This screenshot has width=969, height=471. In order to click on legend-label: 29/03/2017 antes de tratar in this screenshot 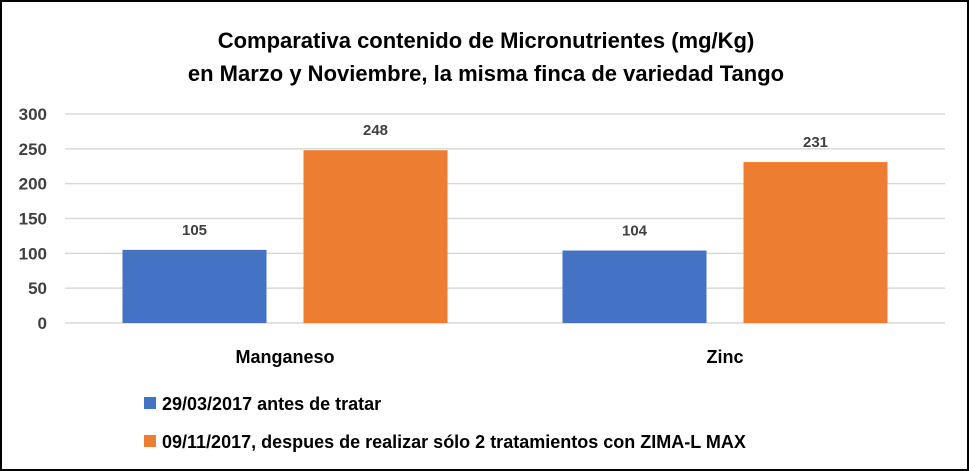, I will do `click(271, 404)`.